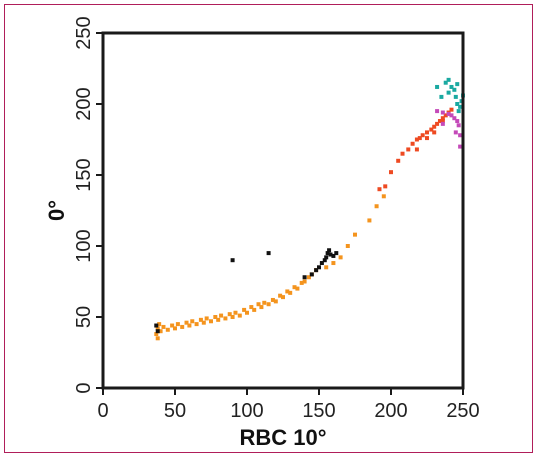 The width and height of the screenshot is (537, 455). Describe the element at coordinates (288, 405) in the screenshot. I see `x-axis: 0 50 100 150 200 250` at that location.